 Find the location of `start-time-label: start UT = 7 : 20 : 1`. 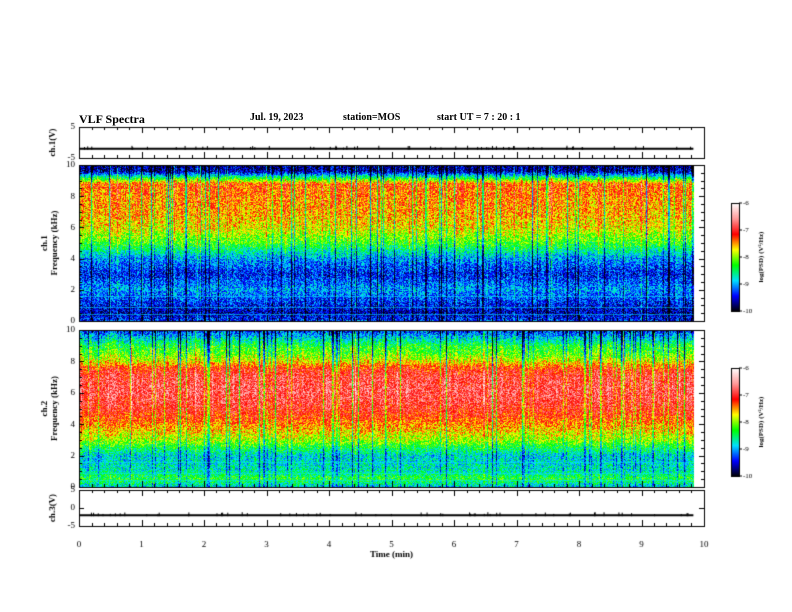

start-time-label: start UT = 7 : 20 : 1 is located at coordinates (479, 117).